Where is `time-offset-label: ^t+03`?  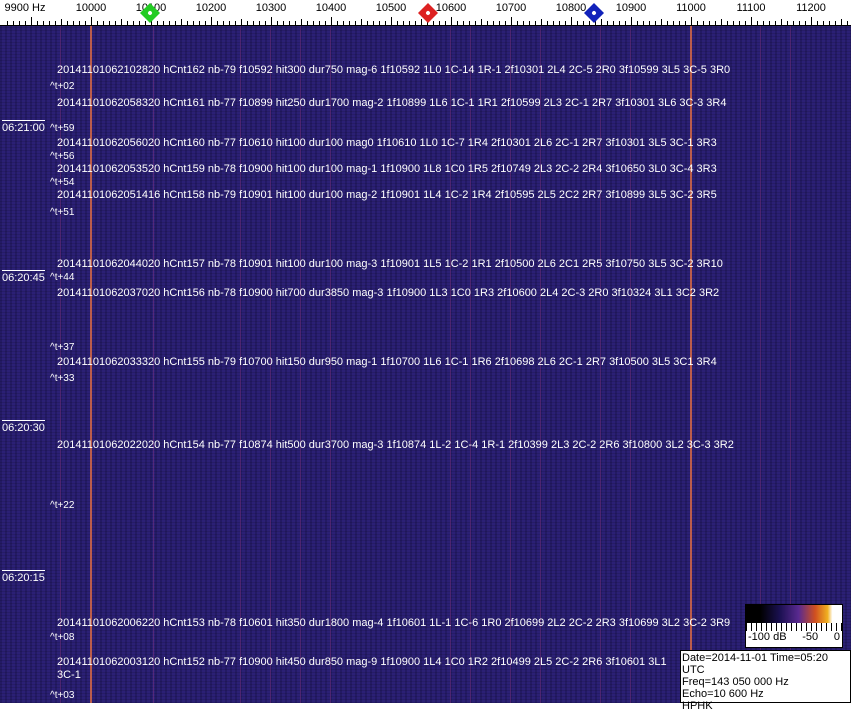 time-offset-label: ^t+03 is located at coordinates (62, 695).